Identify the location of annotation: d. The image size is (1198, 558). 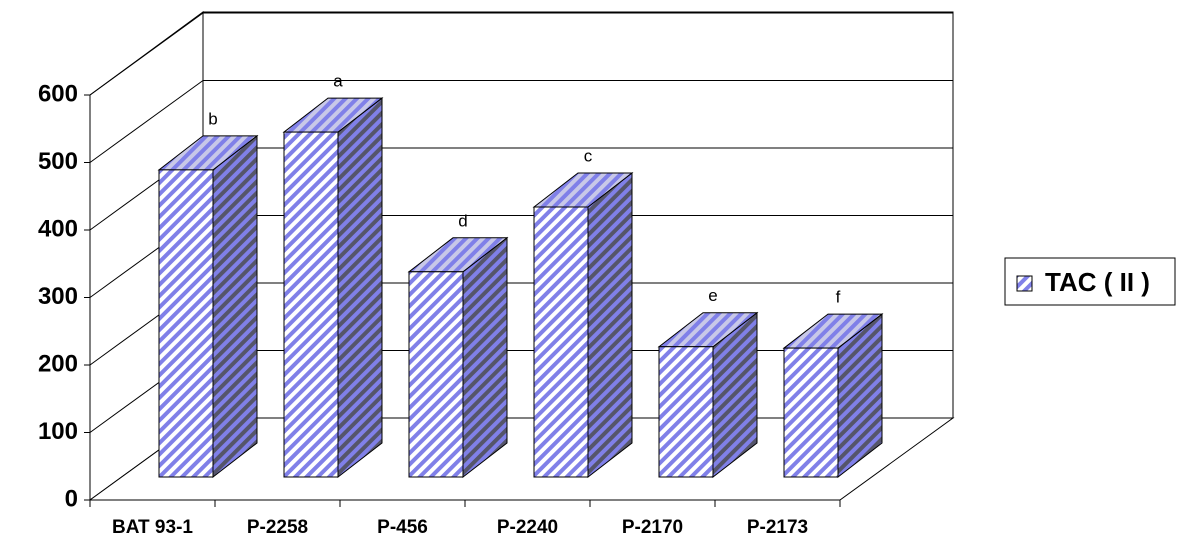
(462, 220).